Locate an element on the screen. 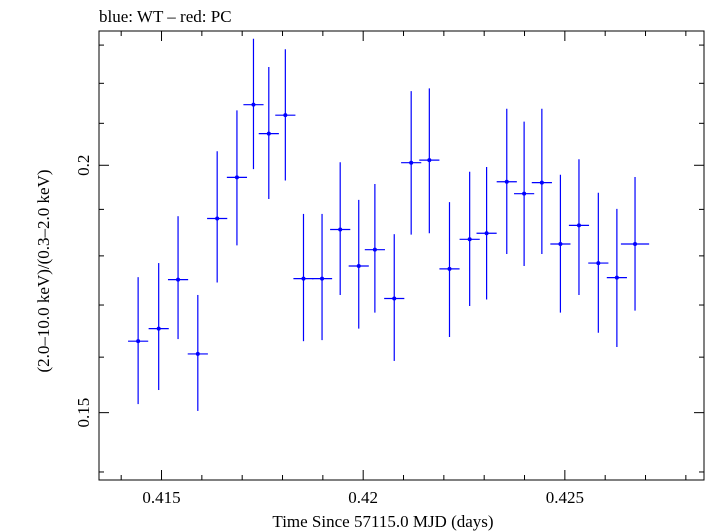 This screenshot has width=705, height=532. x-tick-label: 0.415 is located at coordinates (161, 497).